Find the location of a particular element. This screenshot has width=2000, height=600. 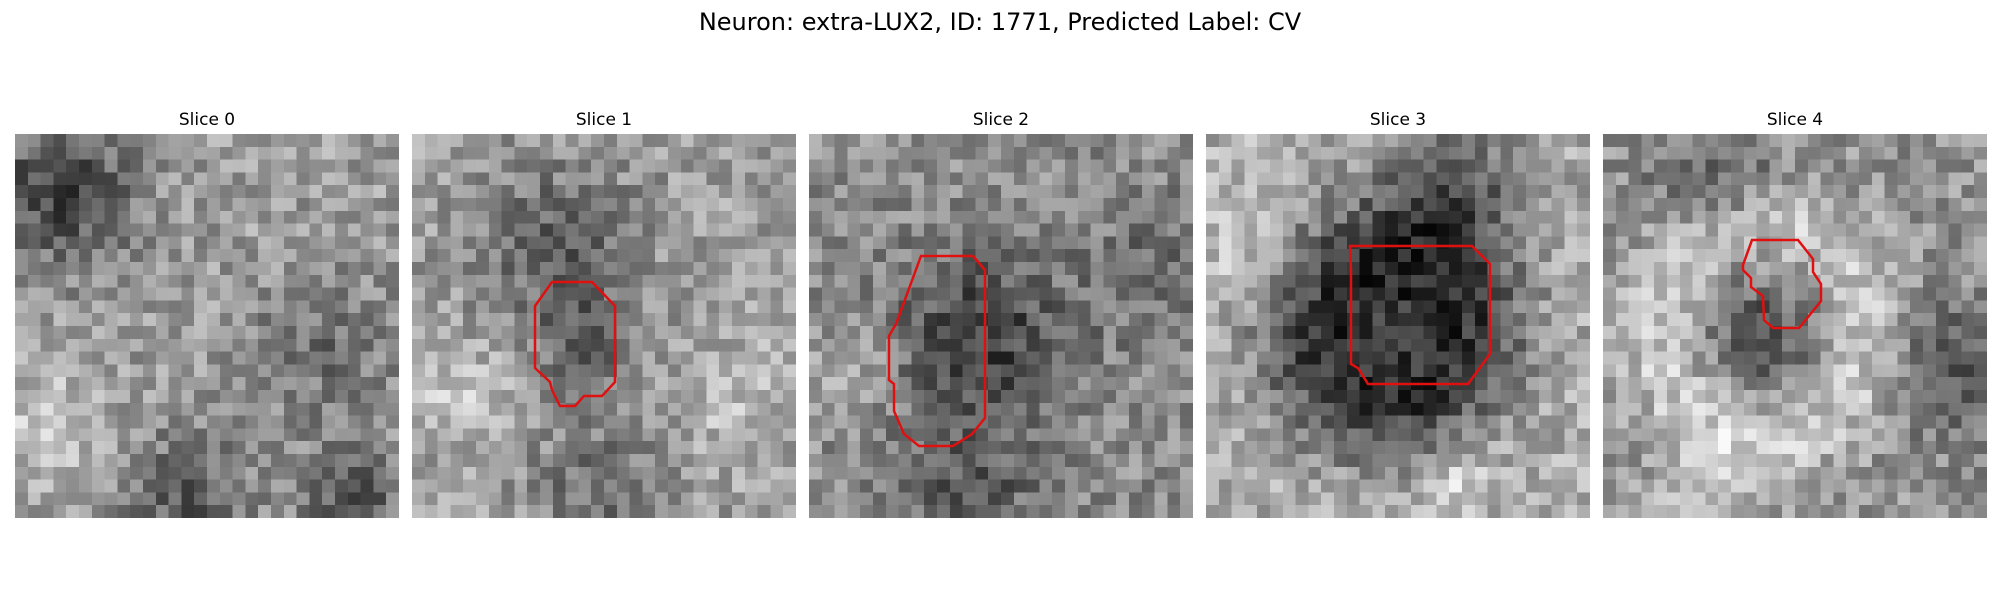

slice-panel-3: Slice 3 is located at coordinates (1398, 313).